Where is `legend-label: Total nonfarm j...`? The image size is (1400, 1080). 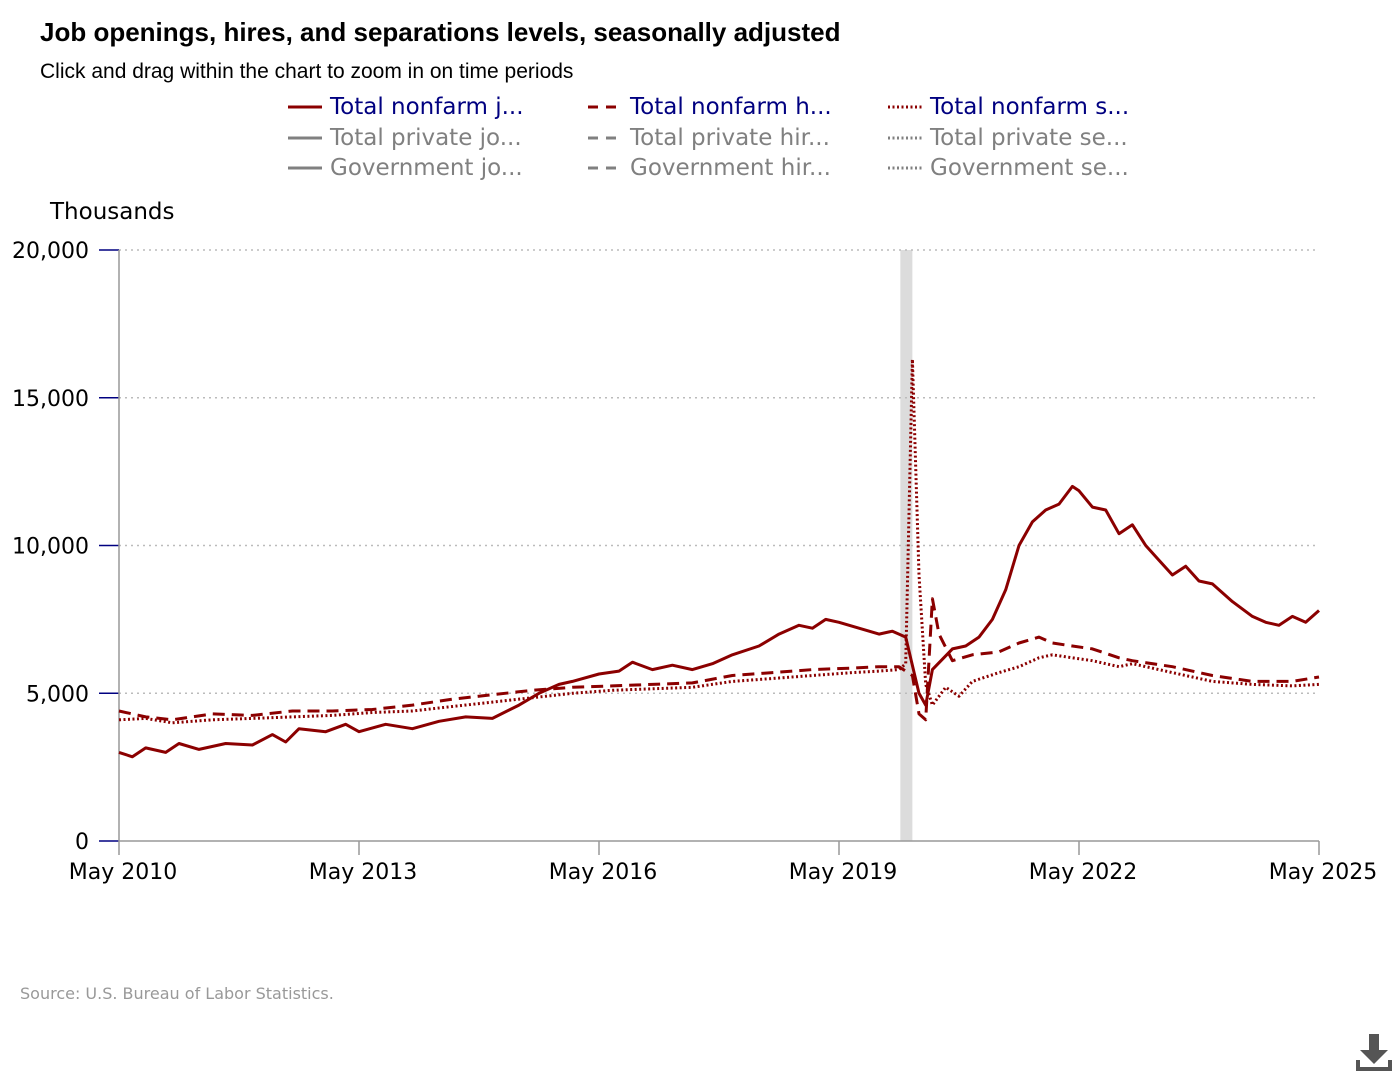
legend-label: Total nonfarm j... is located at coordinates (427, 107).